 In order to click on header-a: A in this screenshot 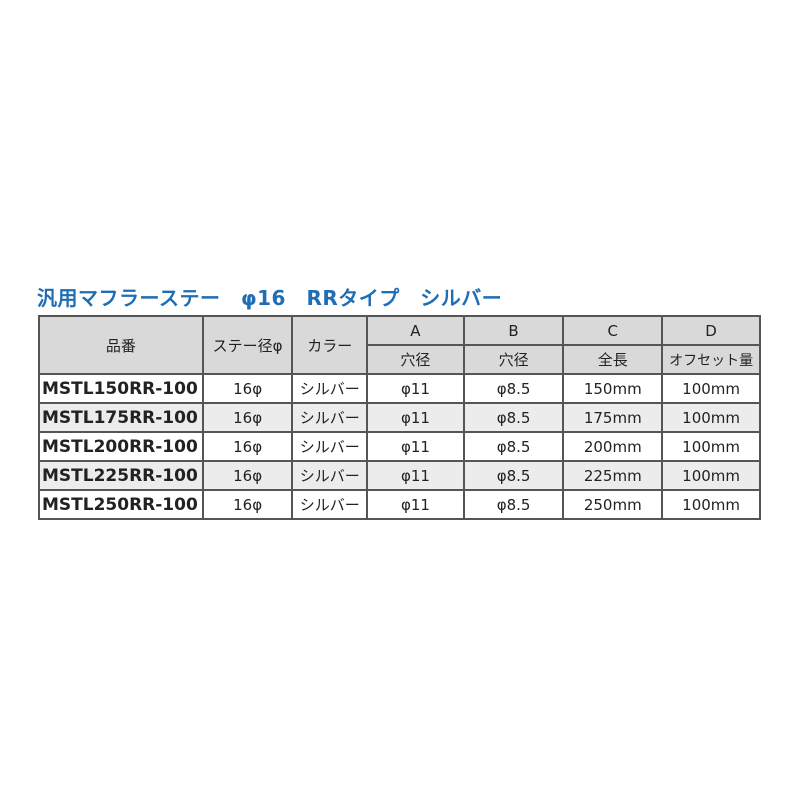, I will do `click(415, 330)`.